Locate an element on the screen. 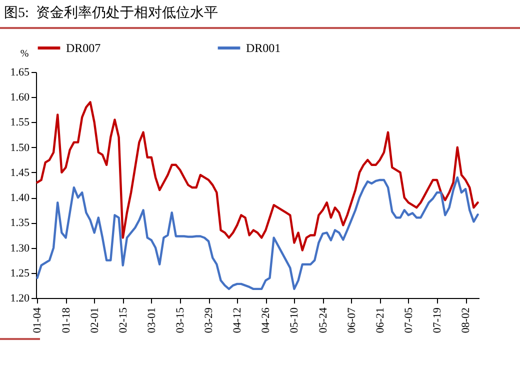 This screenshot has width=520, height=368. y-tick-label: 1.35 is located at coordinates (20, 223).